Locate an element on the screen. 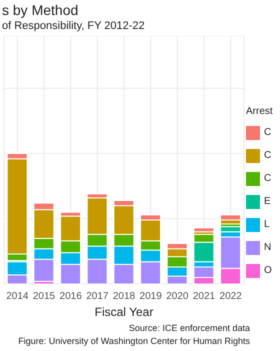 The width and height of the screenshot is (280, 351). x-tick-label: 2018 is located at coordinates (124, 296).